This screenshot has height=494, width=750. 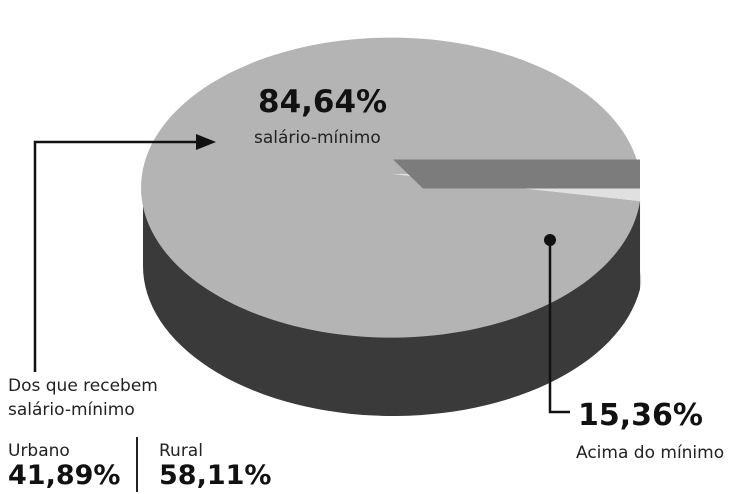 What do you see at coordinates (516, 174) in the screenshot?
I see `slice-cut-face` at bounding box center [516, 174].